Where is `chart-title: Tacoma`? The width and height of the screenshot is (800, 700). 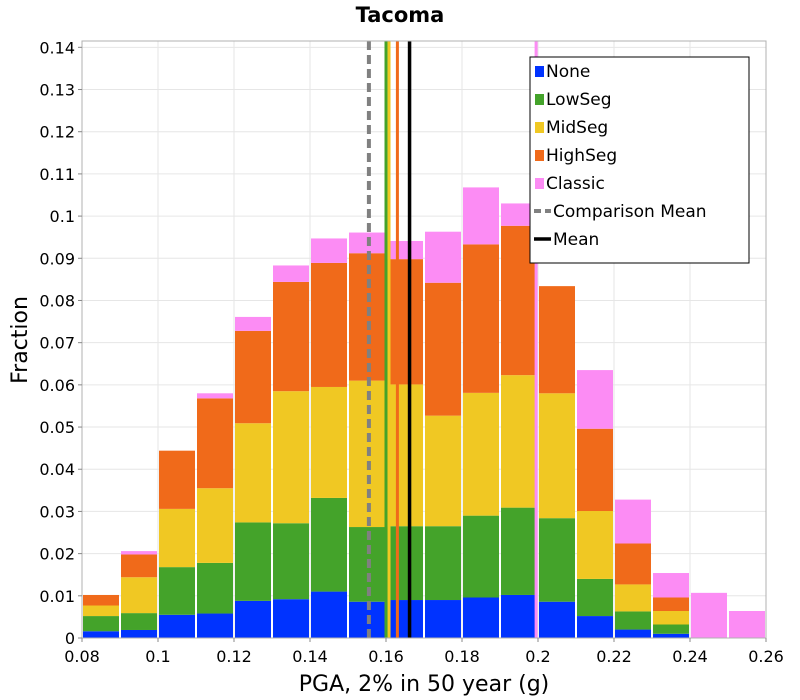 chart-title: Tacoma is located at coordinates (400, 15).